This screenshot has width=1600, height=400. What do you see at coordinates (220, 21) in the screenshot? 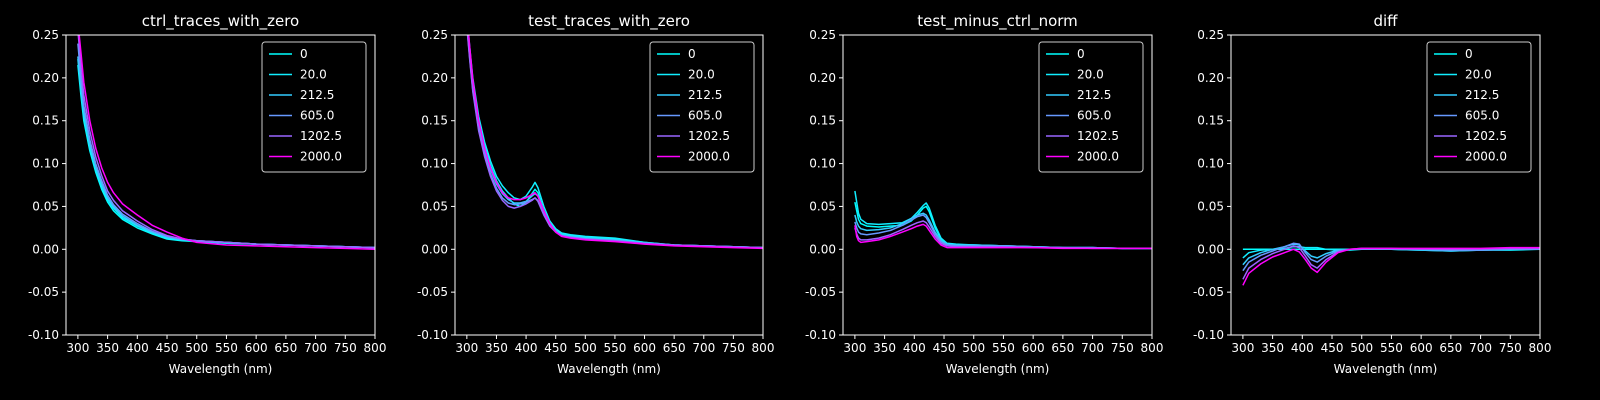
I see `chart-title: ctrl_traces_with_zero` at bounding box center [220, 21].